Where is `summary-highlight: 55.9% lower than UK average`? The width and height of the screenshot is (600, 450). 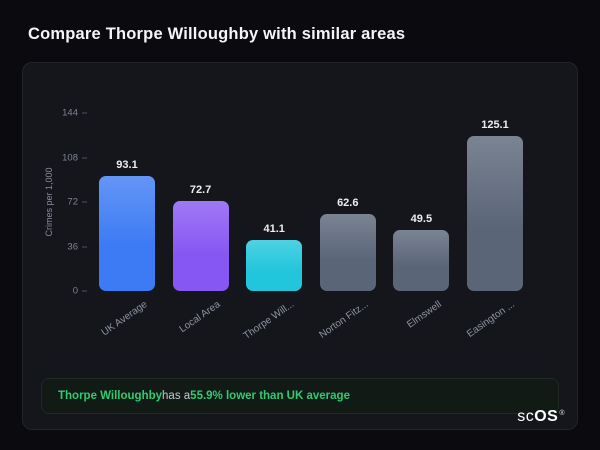 summary-highlight: 55.9% lower than UK average is located at coordinates (270, 396).